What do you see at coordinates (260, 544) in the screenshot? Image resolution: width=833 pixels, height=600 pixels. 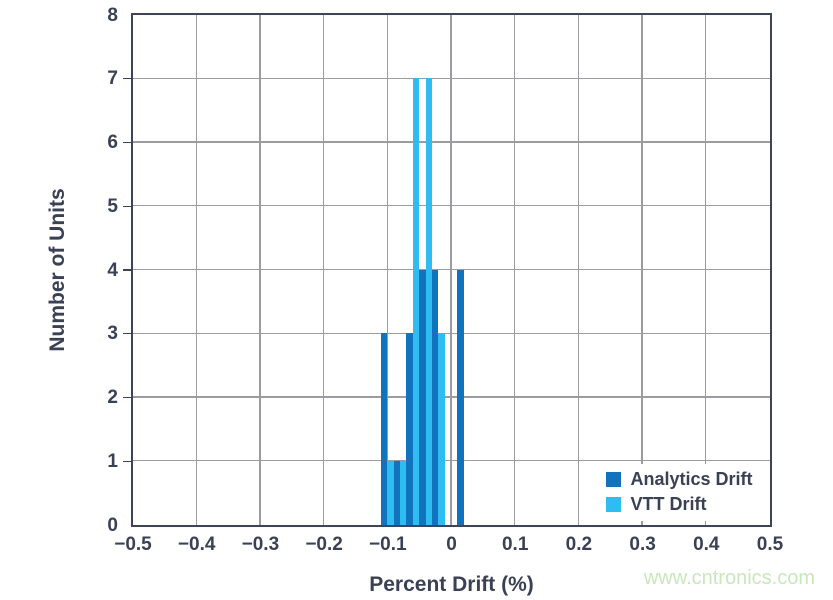 I see `x-tick-label: −0.3` at bounding box center [260, 544].